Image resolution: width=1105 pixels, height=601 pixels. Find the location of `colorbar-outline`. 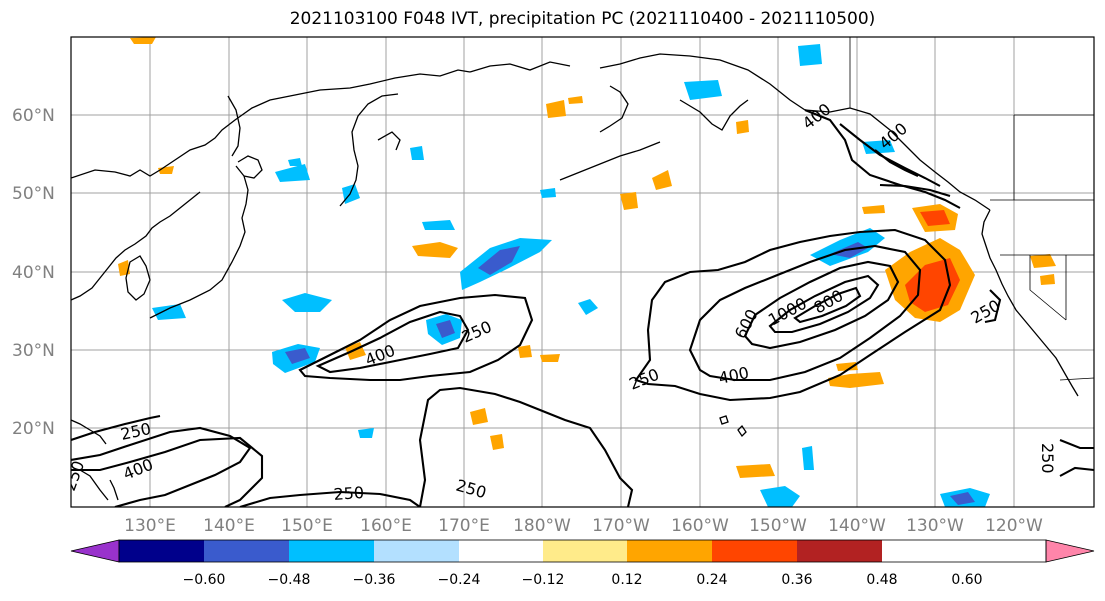

colorbar-outline is located at coordinates (582, 551).